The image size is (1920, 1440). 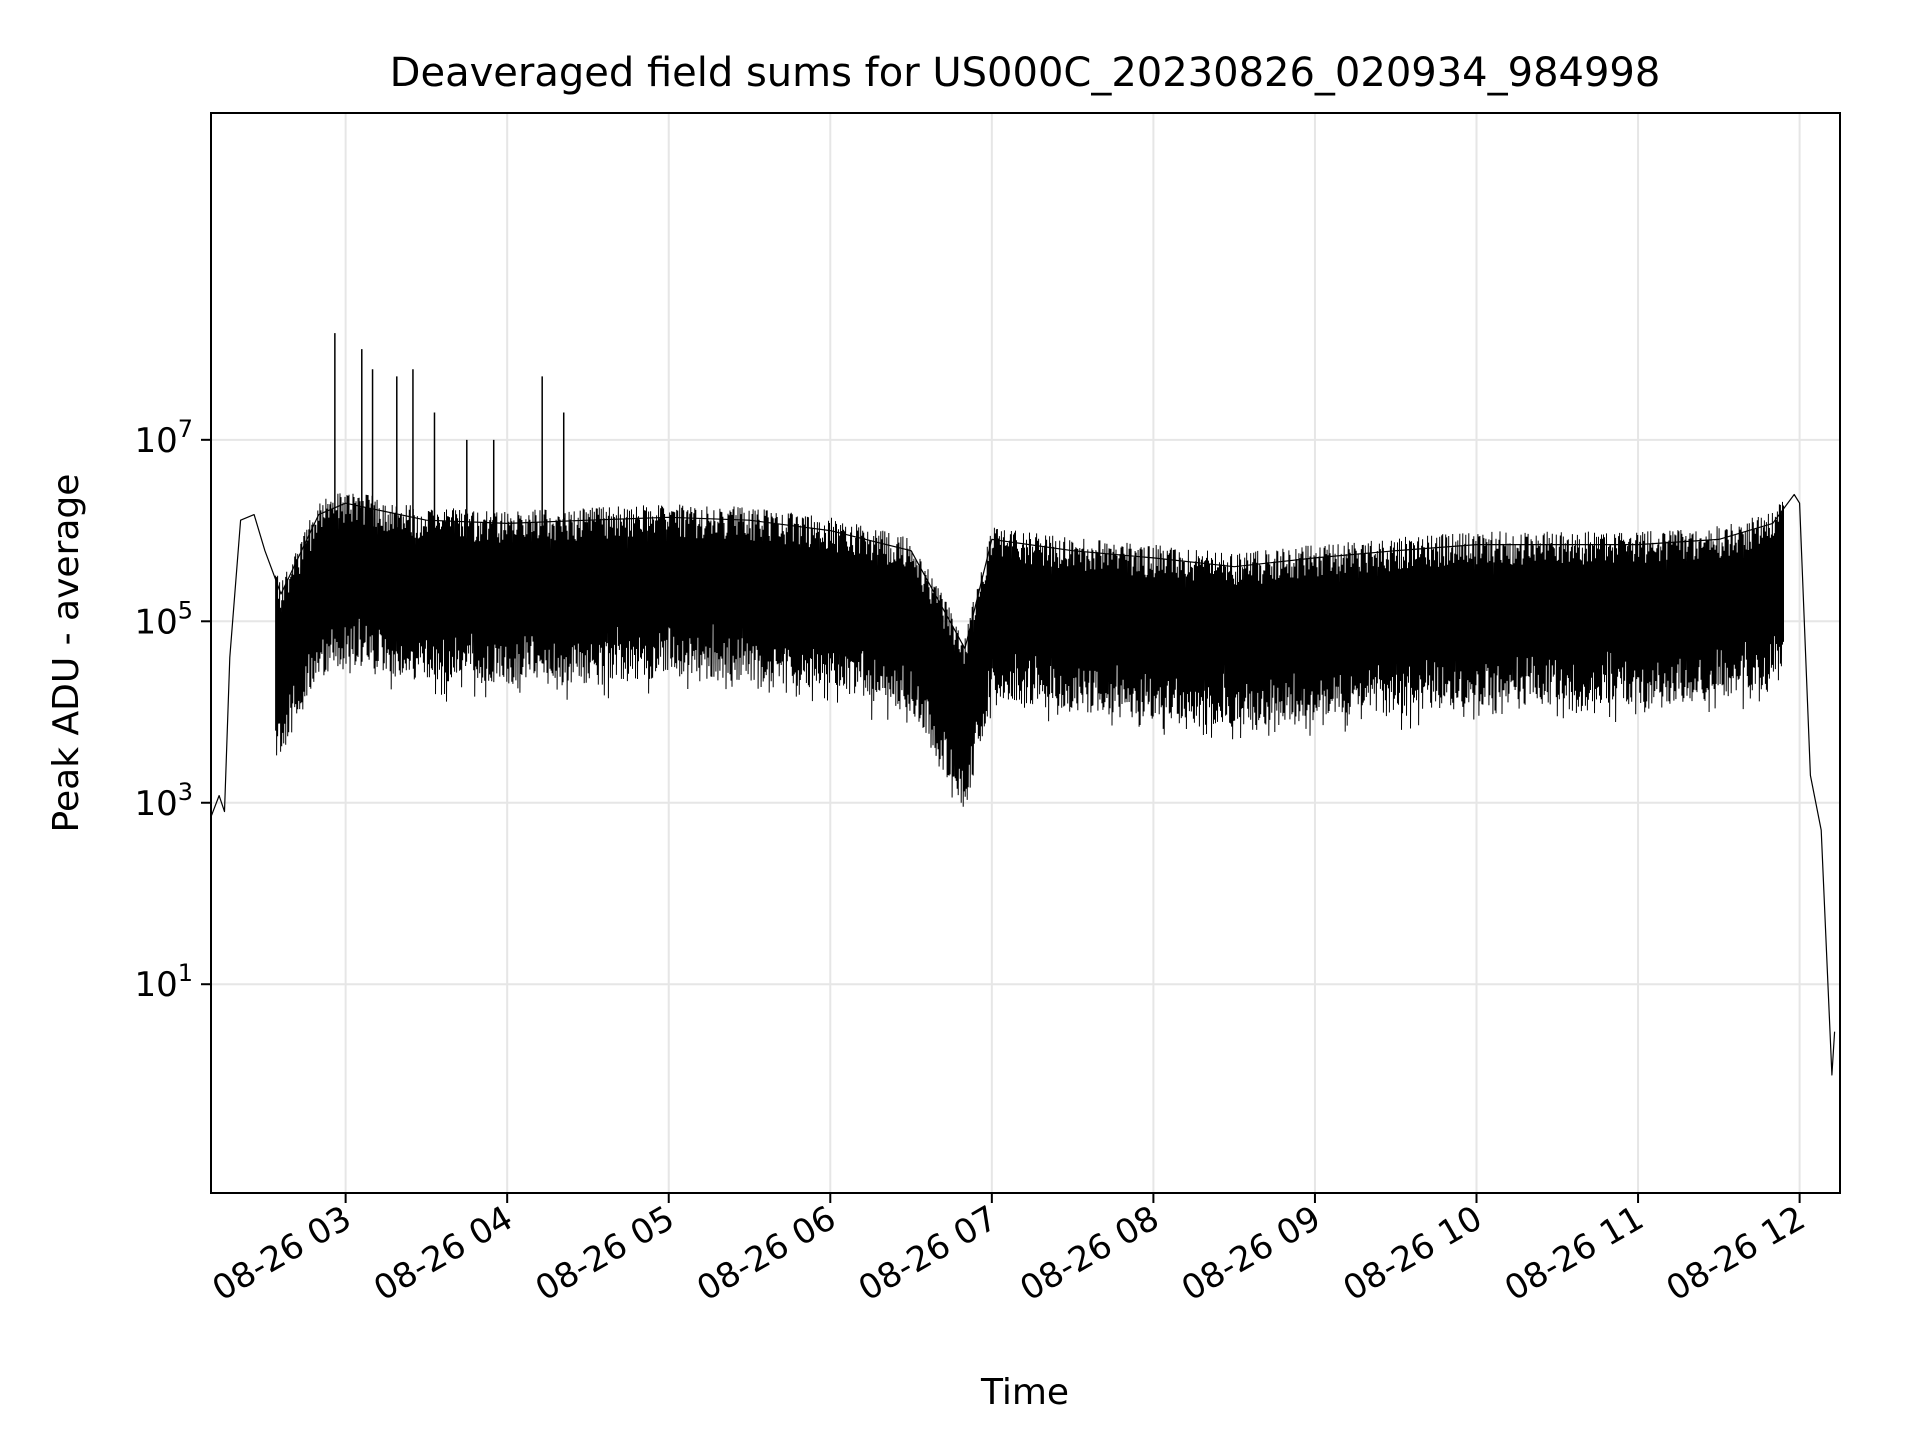 What do you see at coordinates (163, 438) in the screenshot?
I see `y-tick-label: 10⁷` at bounding box center [163, 438].